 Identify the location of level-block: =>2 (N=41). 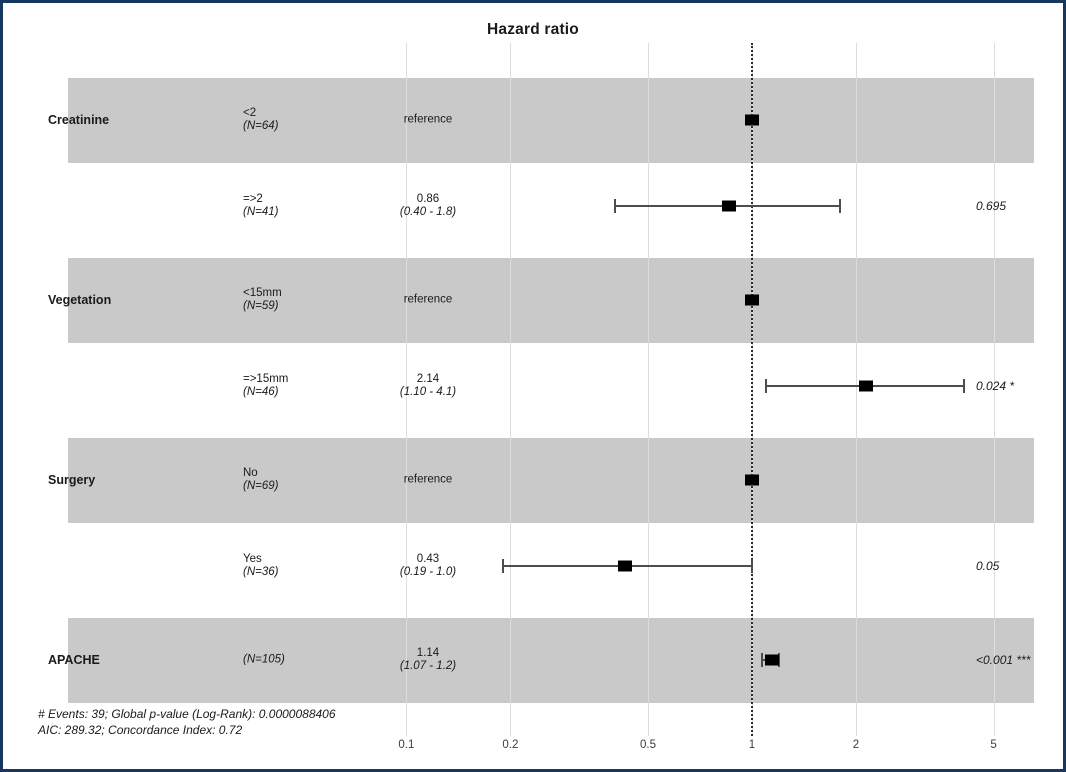
(260, 206).